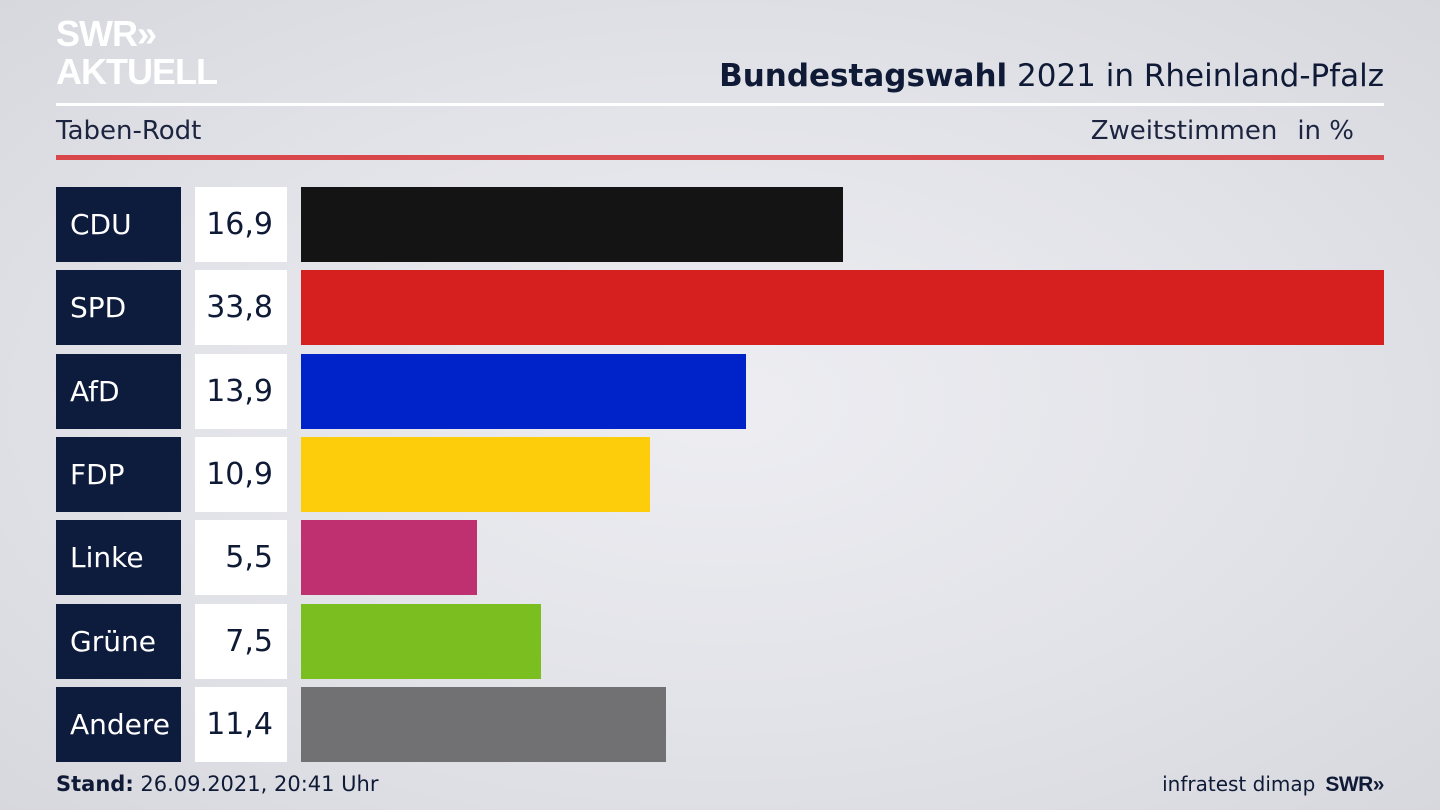  Describe the element at coordinates (720, 474) in the screenshot. I see `bar-row-fdp: FDP 10,9` at that location.